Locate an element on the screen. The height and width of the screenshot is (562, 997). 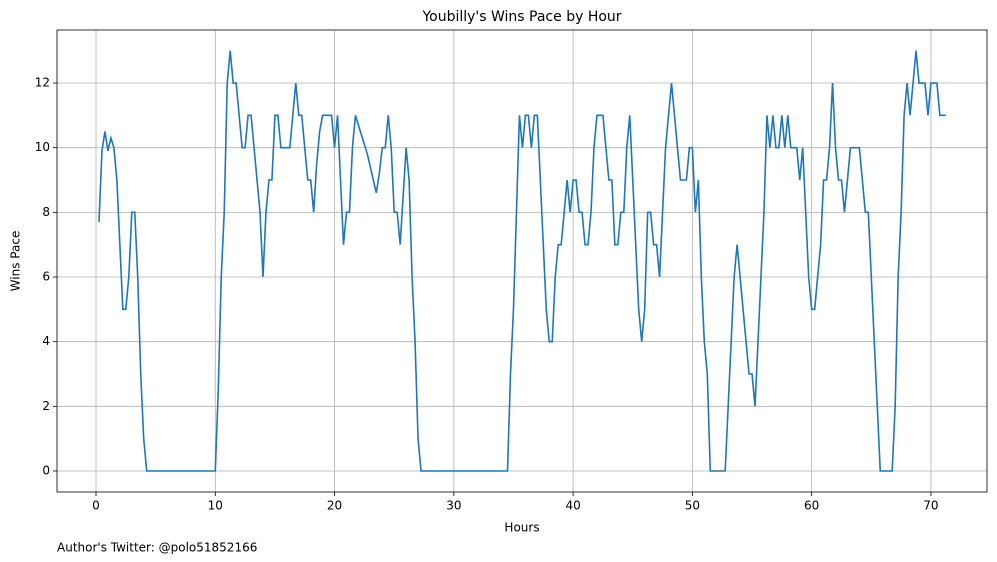
y-tick-label: 10 is located at coordinates (42, 147).